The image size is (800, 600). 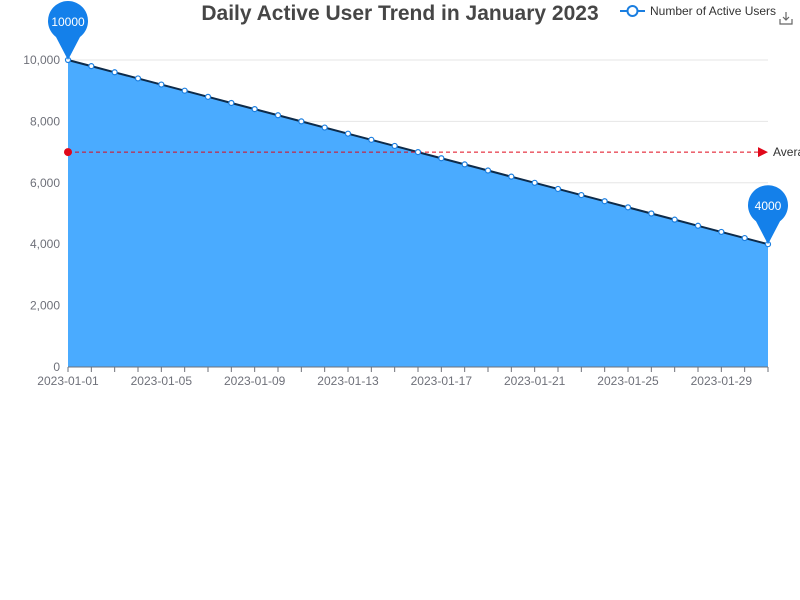 I want to click on y-tick-label: 8,000, so click(x=45, y=121).